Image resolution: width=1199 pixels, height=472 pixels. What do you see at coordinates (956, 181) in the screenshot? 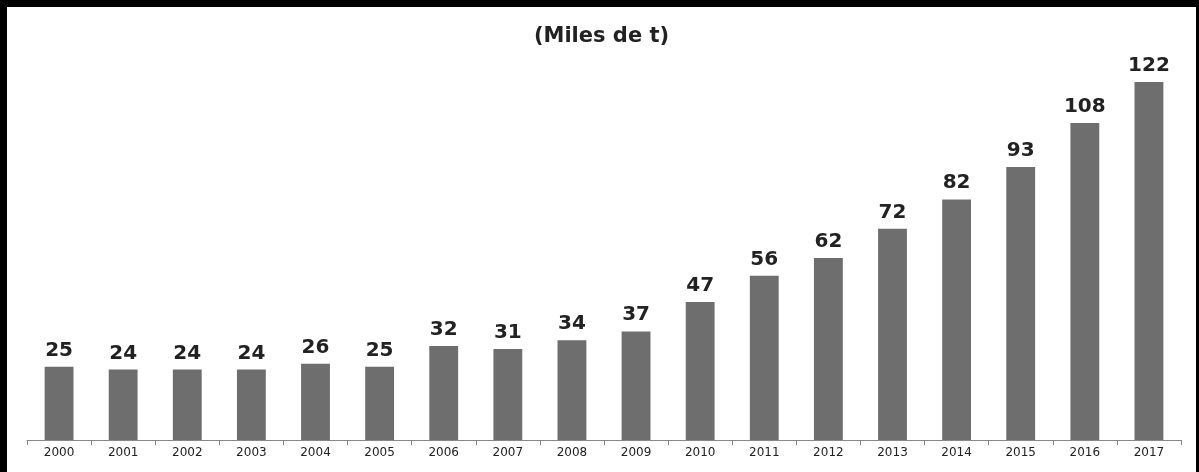
I see `data-label: 82` at bounding box center [956, 181].